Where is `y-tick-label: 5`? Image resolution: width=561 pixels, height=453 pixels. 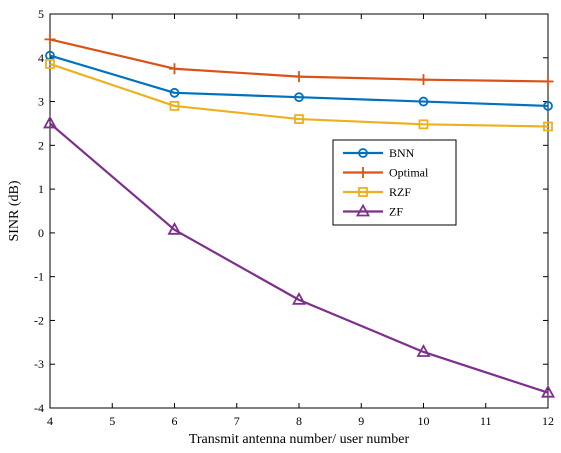 y-tick-label: 5 is located at coordinates (41, 14).